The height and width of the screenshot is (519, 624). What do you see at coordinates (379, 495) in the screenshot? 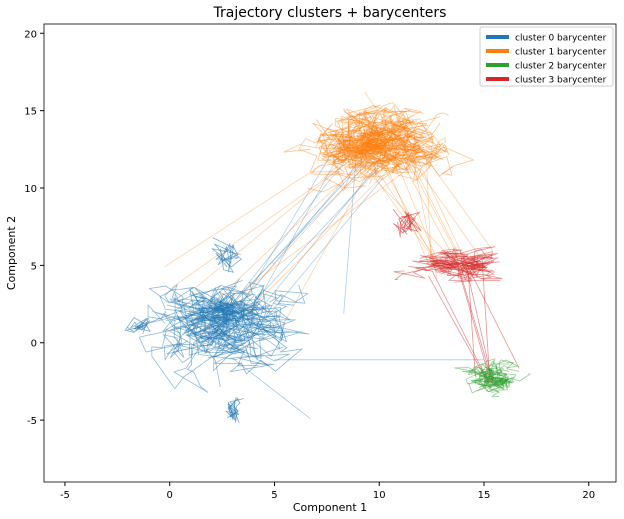
I see `x-tick-label: 10` at bounding box center [379, 495].